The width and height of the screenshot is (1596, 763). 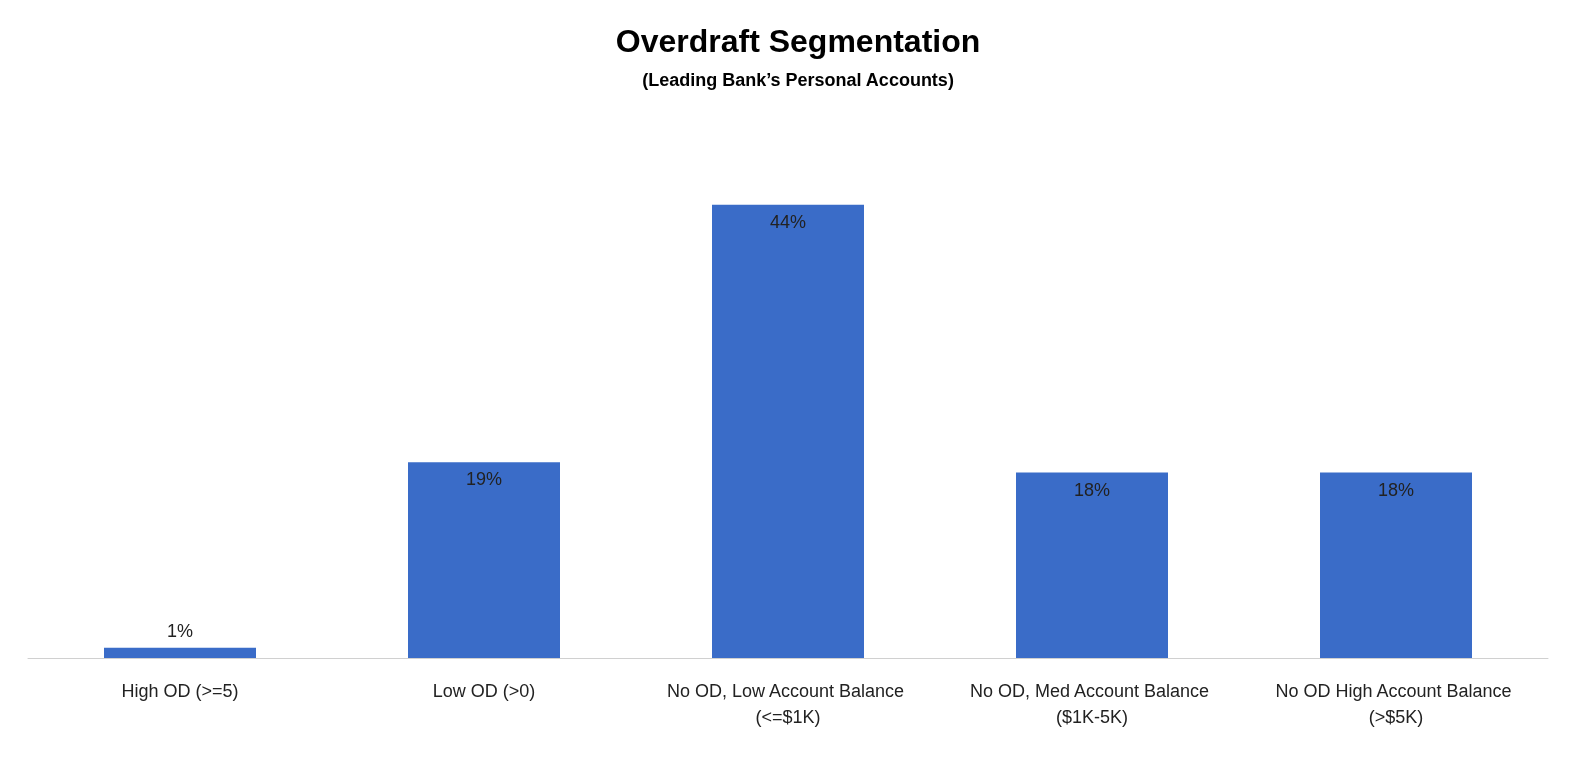 What do you see at coordinates (180, 630) in the screenshot?
I see `data-label: 1%` at bounding box center [180, 630].